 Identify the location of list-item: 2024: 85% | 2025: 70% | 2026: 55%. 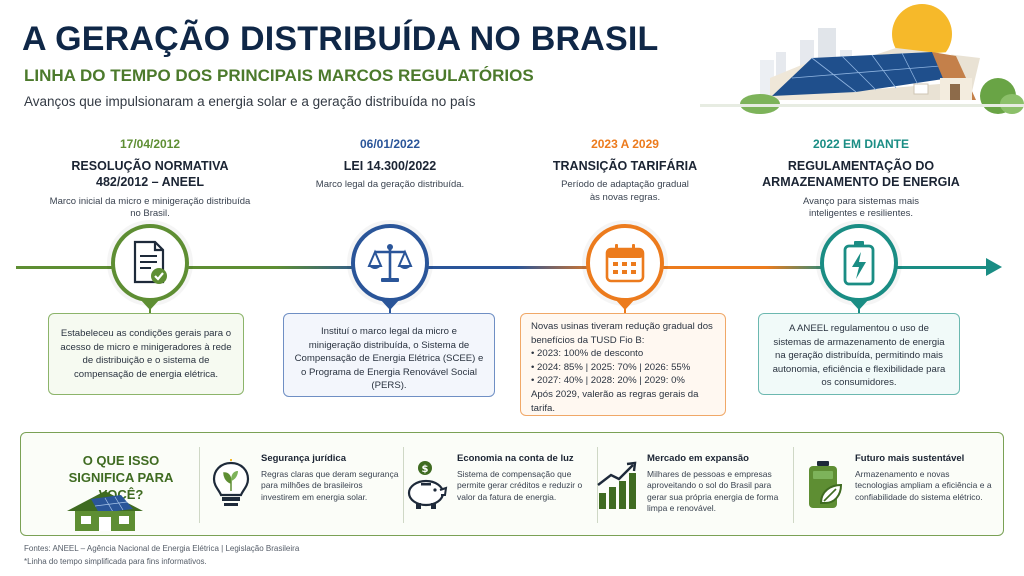
(623, 368).